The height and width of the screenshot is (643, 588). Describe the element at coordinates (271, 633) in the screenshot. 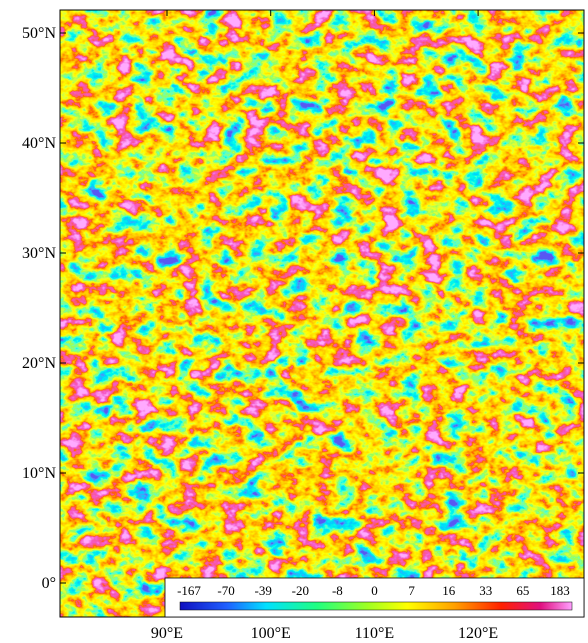

I see `lon-label: 100°E` at that location.